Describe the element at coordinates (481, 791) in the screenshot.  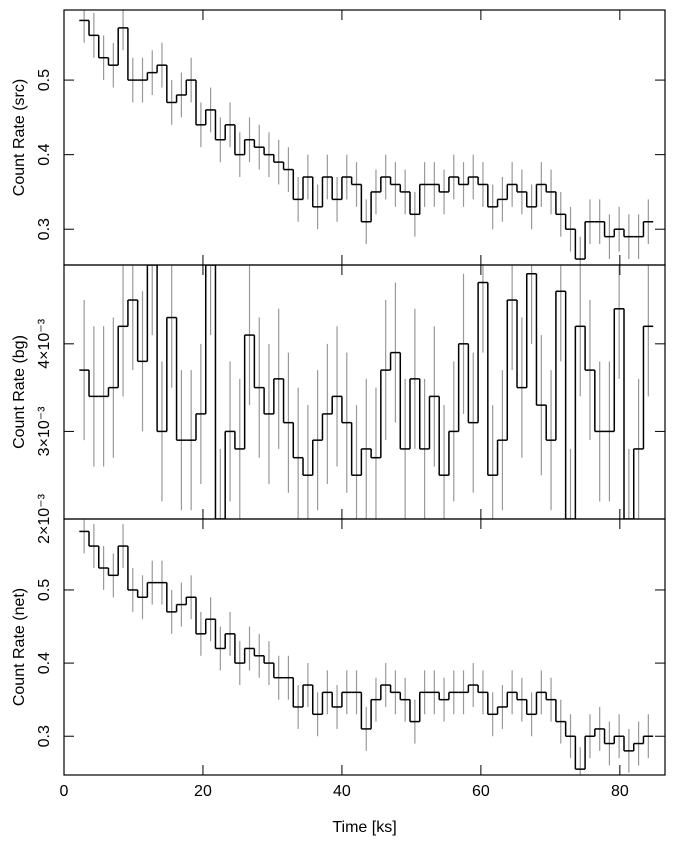
I see `x-tick-label: 60` at that location.